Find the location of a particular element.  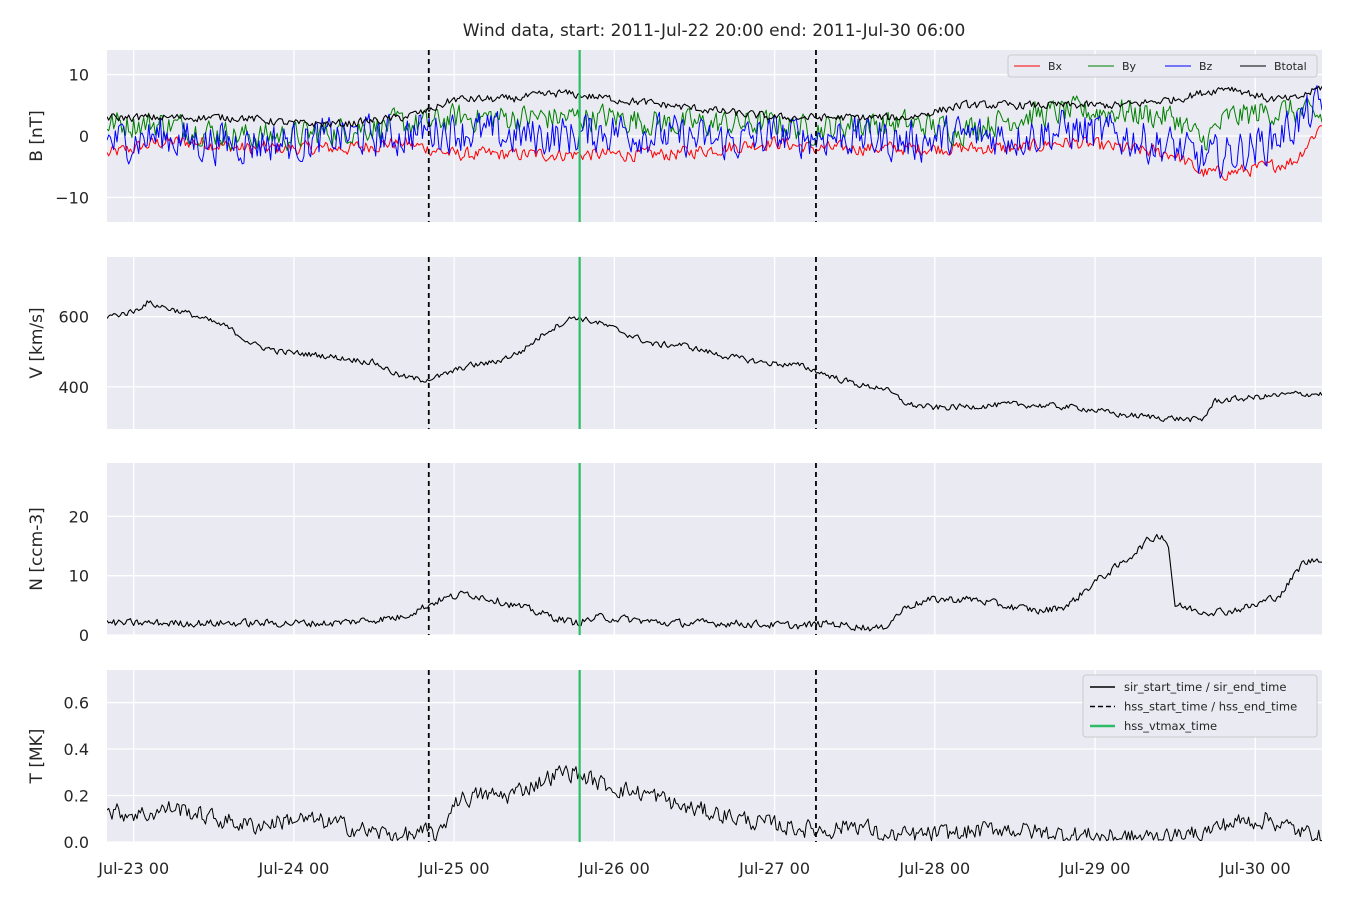

x-tick-label: Jul-28 00 is located at coordinates (934, 868).